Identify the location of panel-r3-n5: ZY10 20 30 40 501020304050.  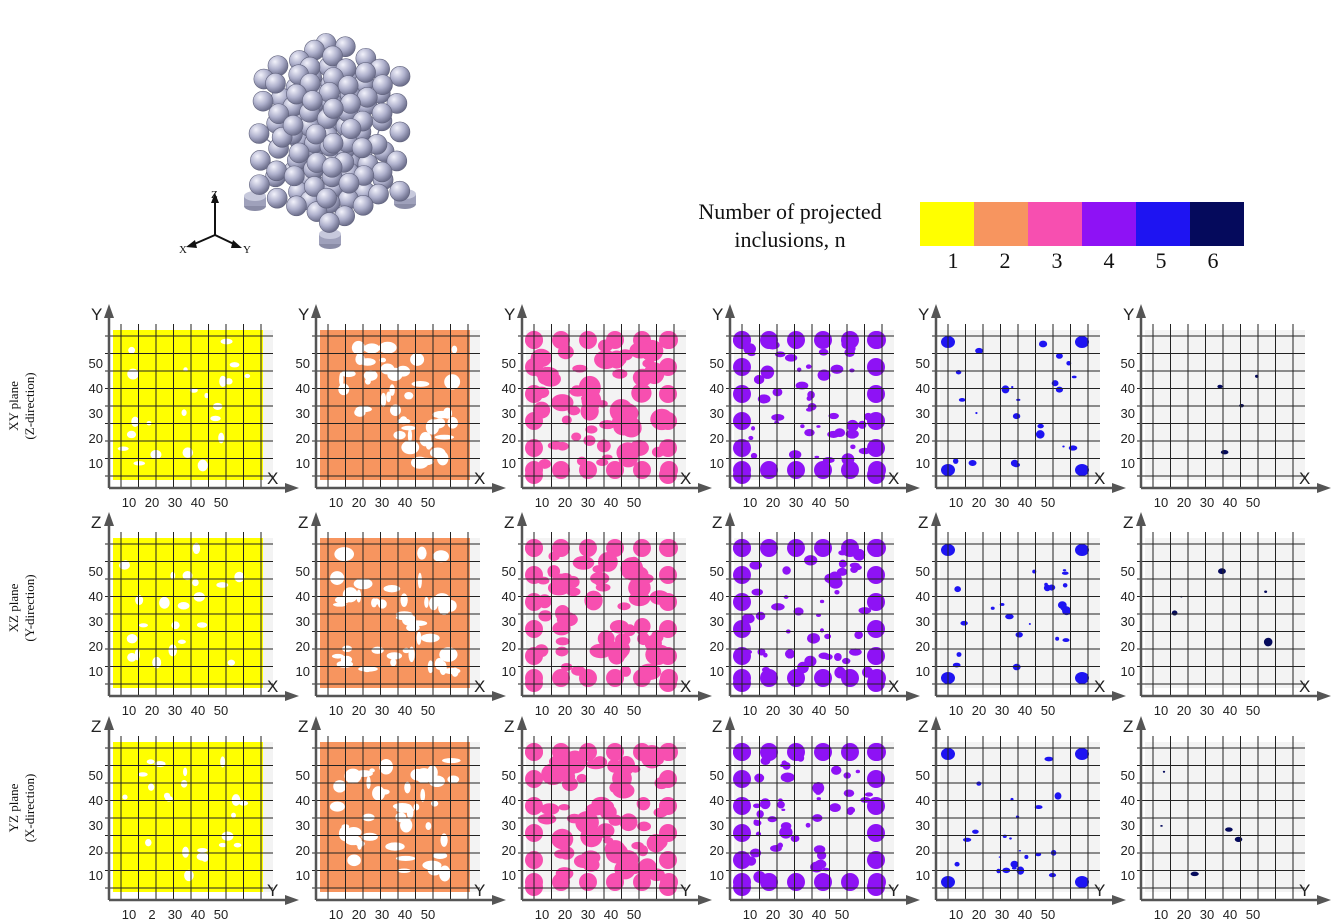
(1021, 818).